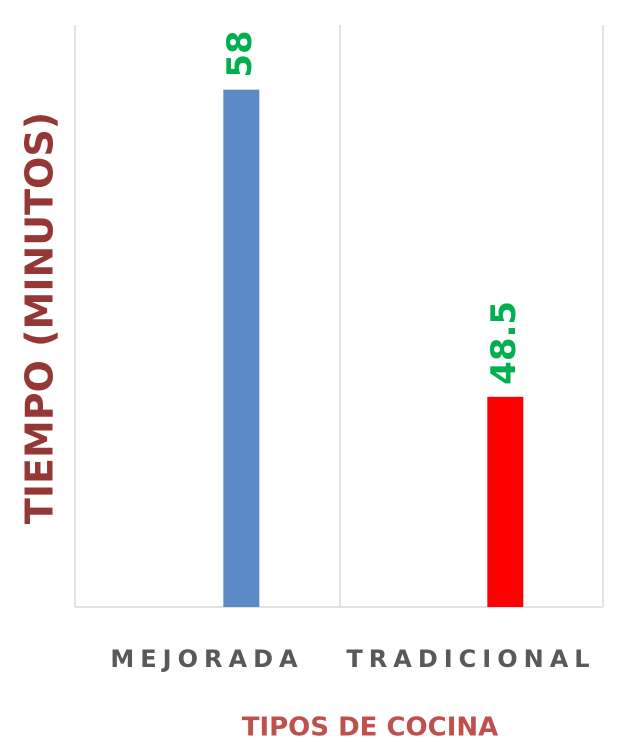 This screenshot has width=617, height=743. Describe the element at coordinates (206, 659) in the screenshot. I see `x-tick-label: MEJORADA` at that location.